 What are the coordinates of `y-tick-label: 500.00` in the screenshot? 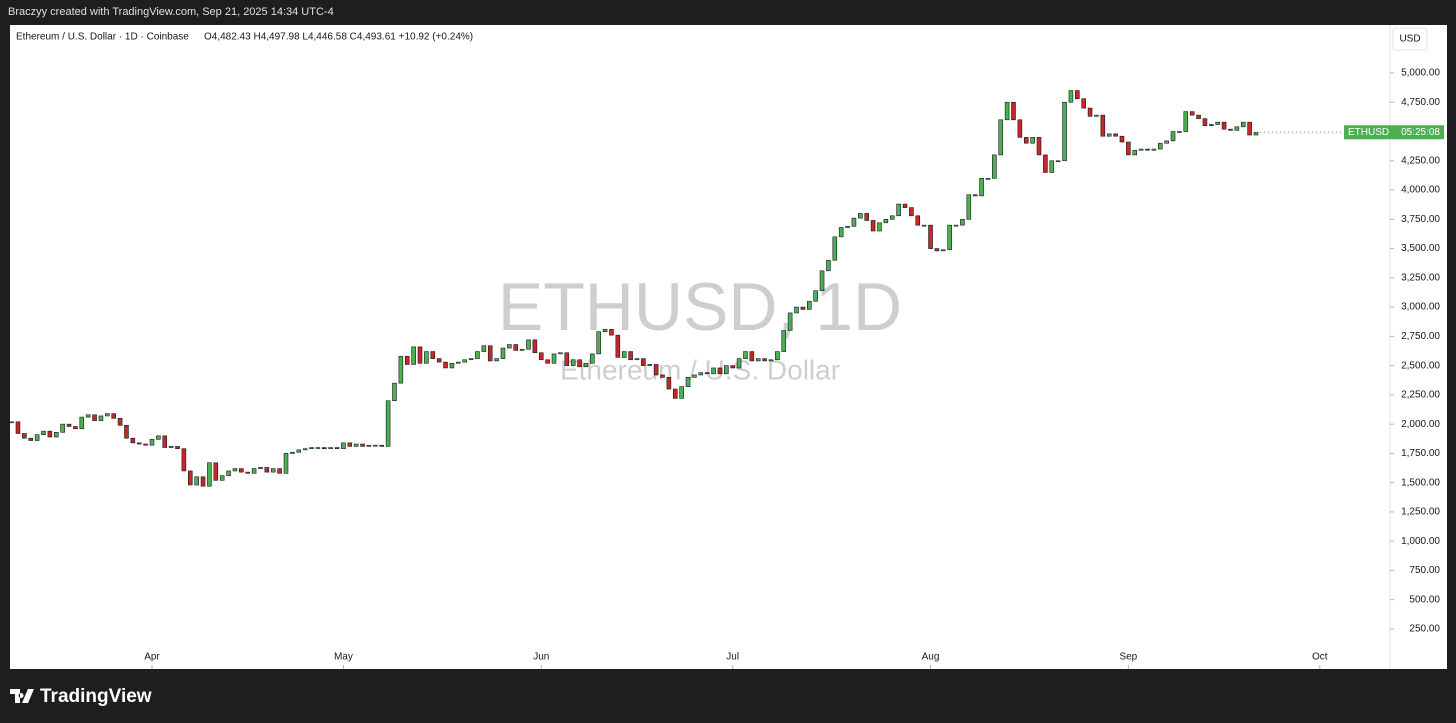 It's located at (1424, 599).